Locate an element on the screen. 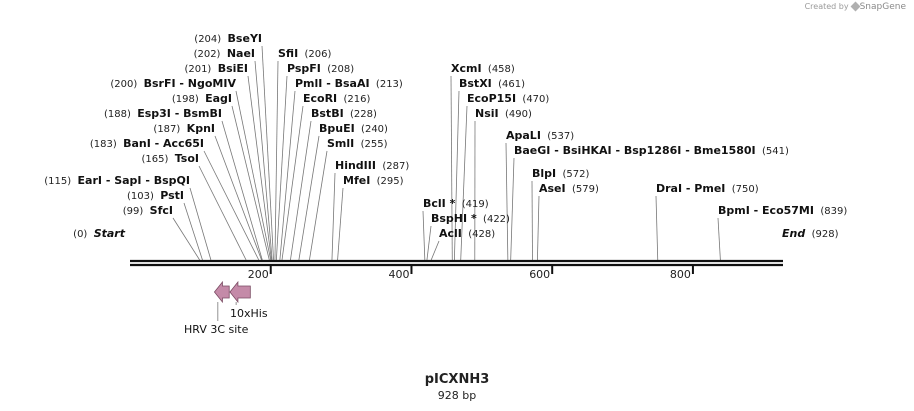  site-label: (187) KpnI is located at coordinates (184, 128).